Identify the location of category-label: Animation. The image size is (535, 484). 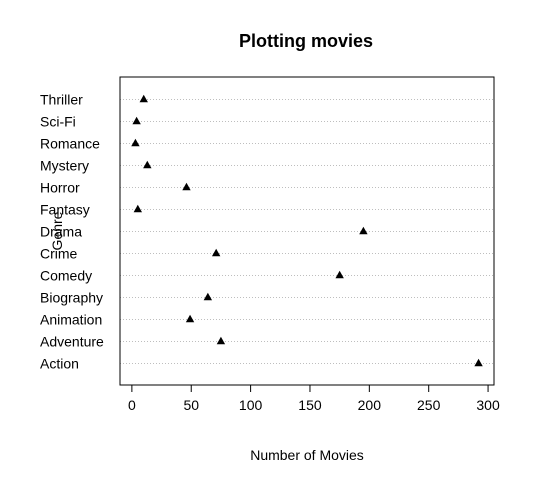
(71, 320).